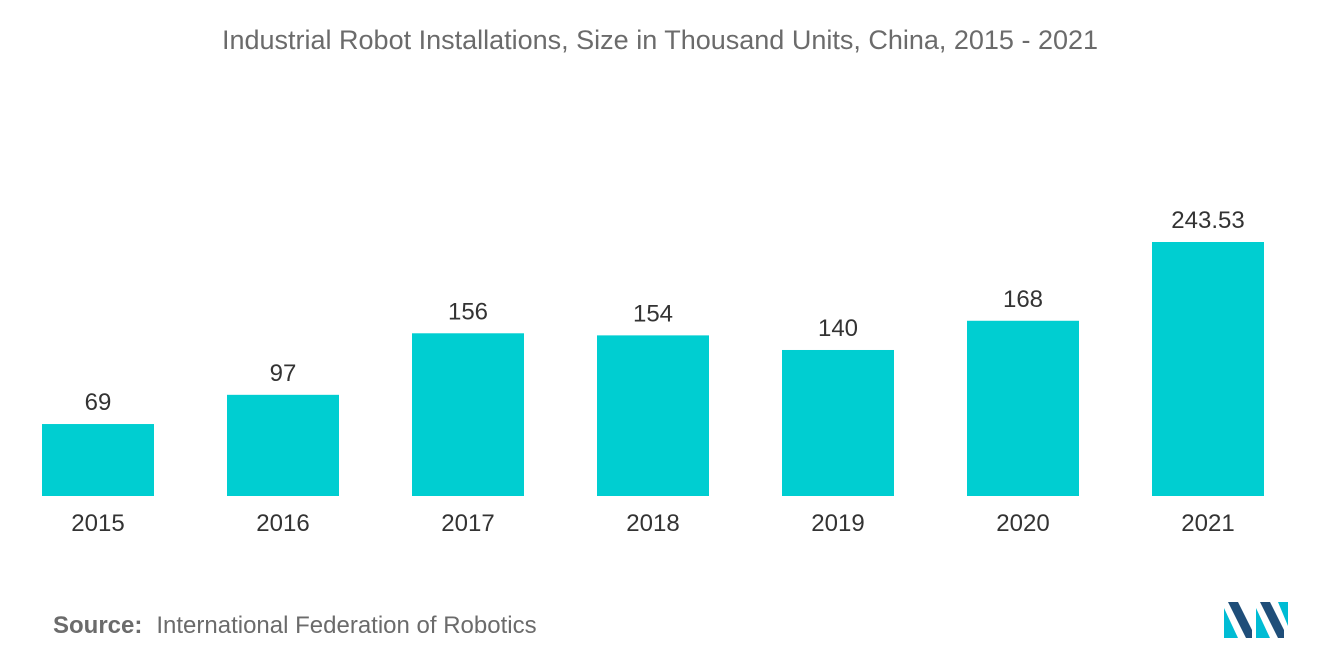 Image resolution: width=1320 pixels, height=665 pixels. Describe the element at coordinates (282, 523) in the screenshot. I see `x-tick-label-2016: 2016` at that location.